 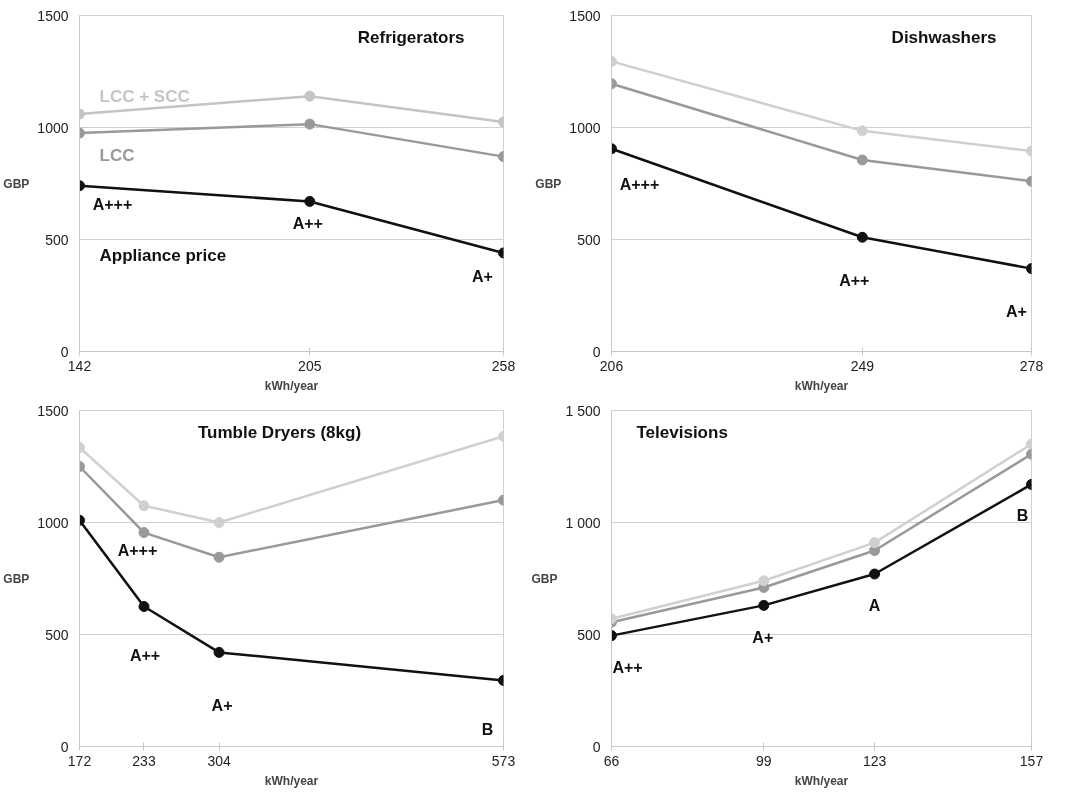 I want to click on x-tick-label: 66, so click(x=611, y=760).